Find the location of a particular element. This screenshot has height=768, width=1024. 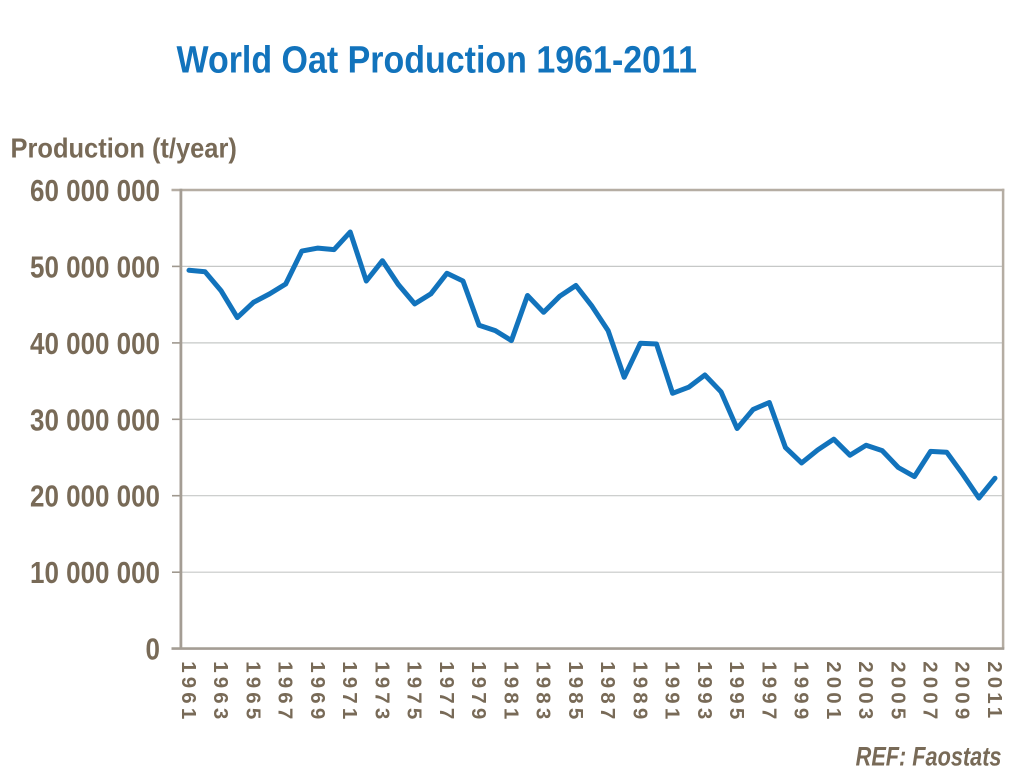

svg-text: 1993 is located at coordinates (704, 692).